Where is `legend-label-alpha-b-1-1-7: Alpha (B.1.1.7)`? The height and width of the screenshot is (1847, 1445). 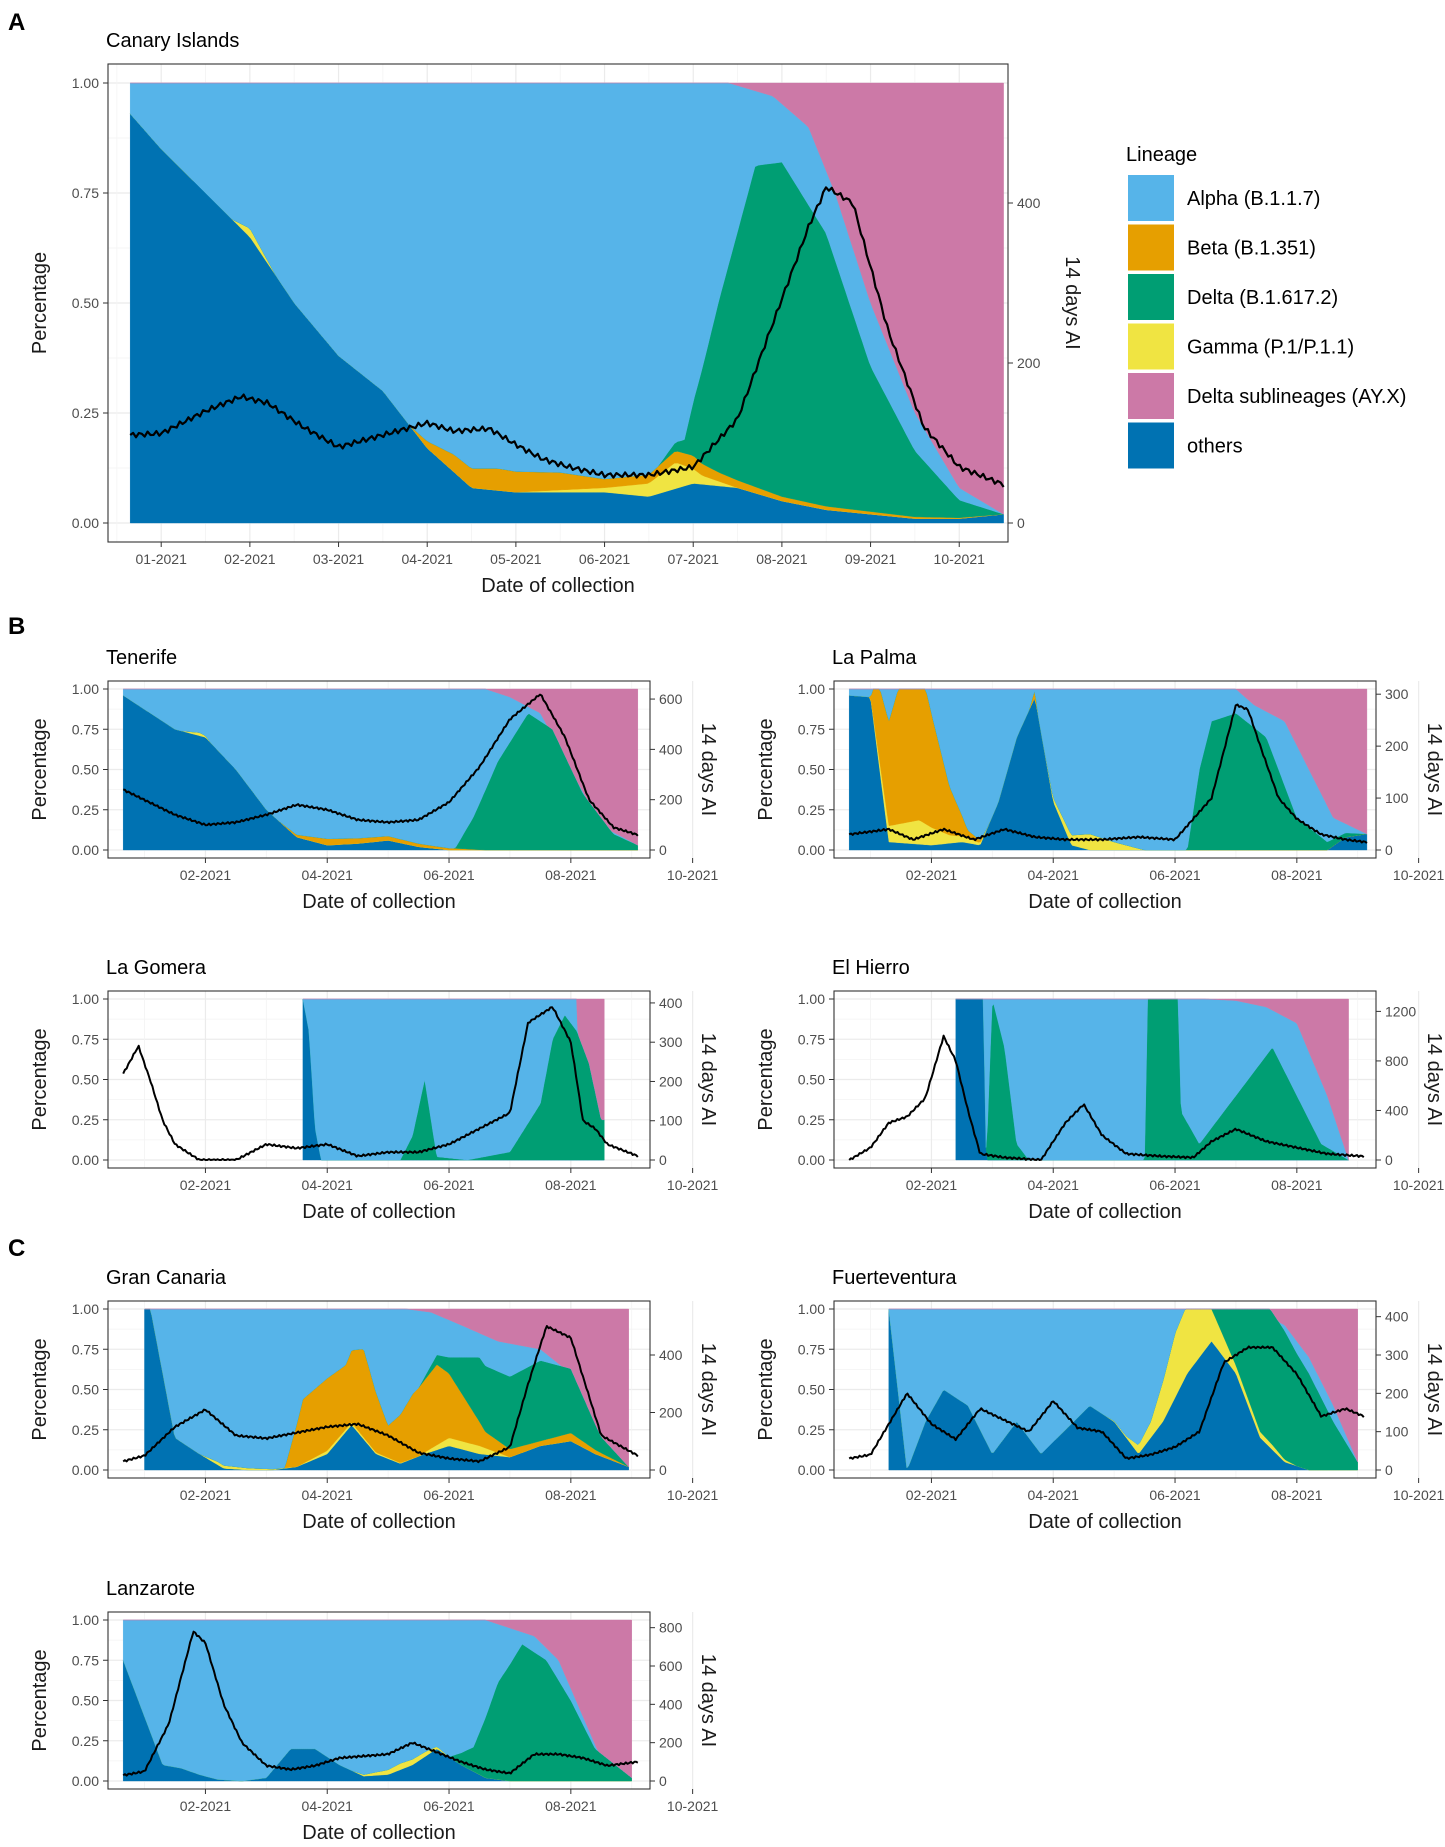
legend-label-alpha-b-1-1-7: Alpha (B.1.1.7) is located at coordinates (1253, 199).